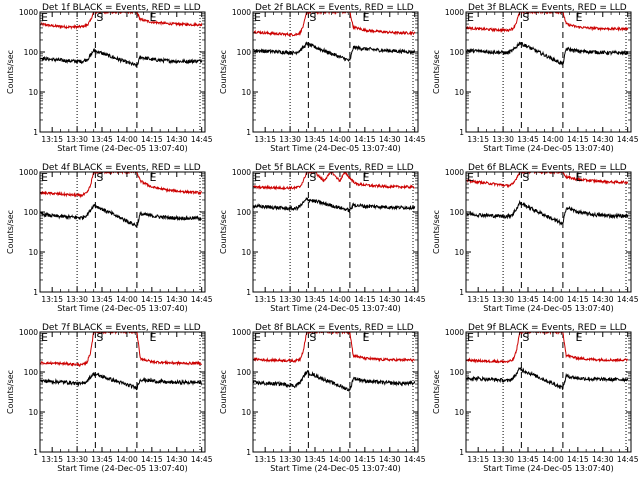 This screenshot has width=640, height=480. I want to click on panel-title: Det 3f BLACK = Events, RED = LLD, so click(547, 8).